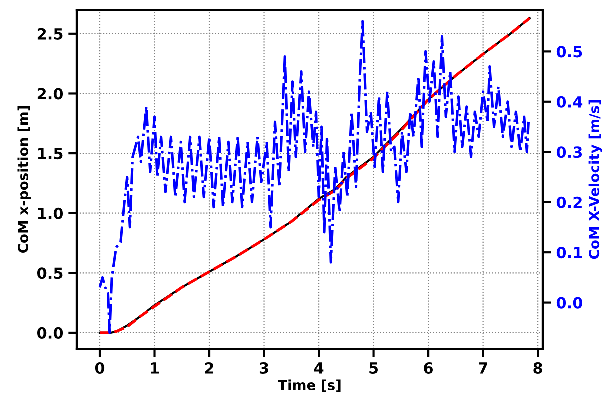  What do you see at coordinates (155, 368) in the screenshot?
I see `x-tick-label: 1` at bounding box center [155, 368].